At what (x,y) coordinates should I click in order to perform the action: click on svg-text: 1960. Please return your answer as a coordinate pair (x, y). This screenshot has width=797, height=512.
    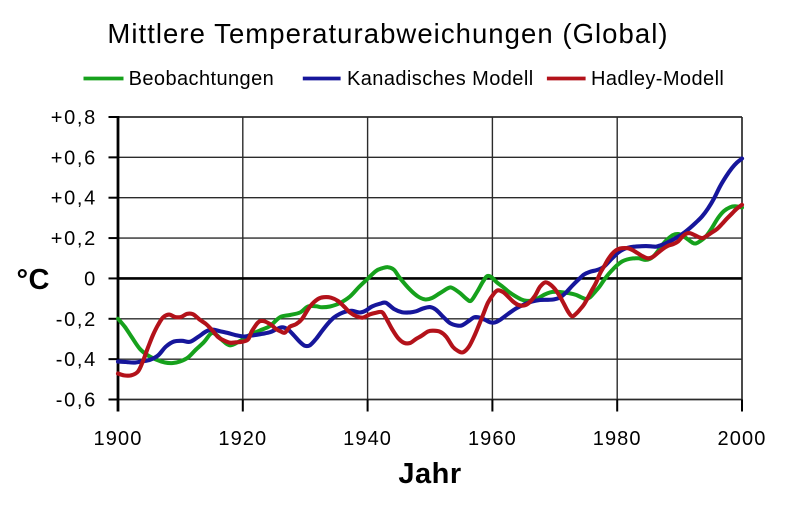
    Looking at the image, I should click on (492, 439).